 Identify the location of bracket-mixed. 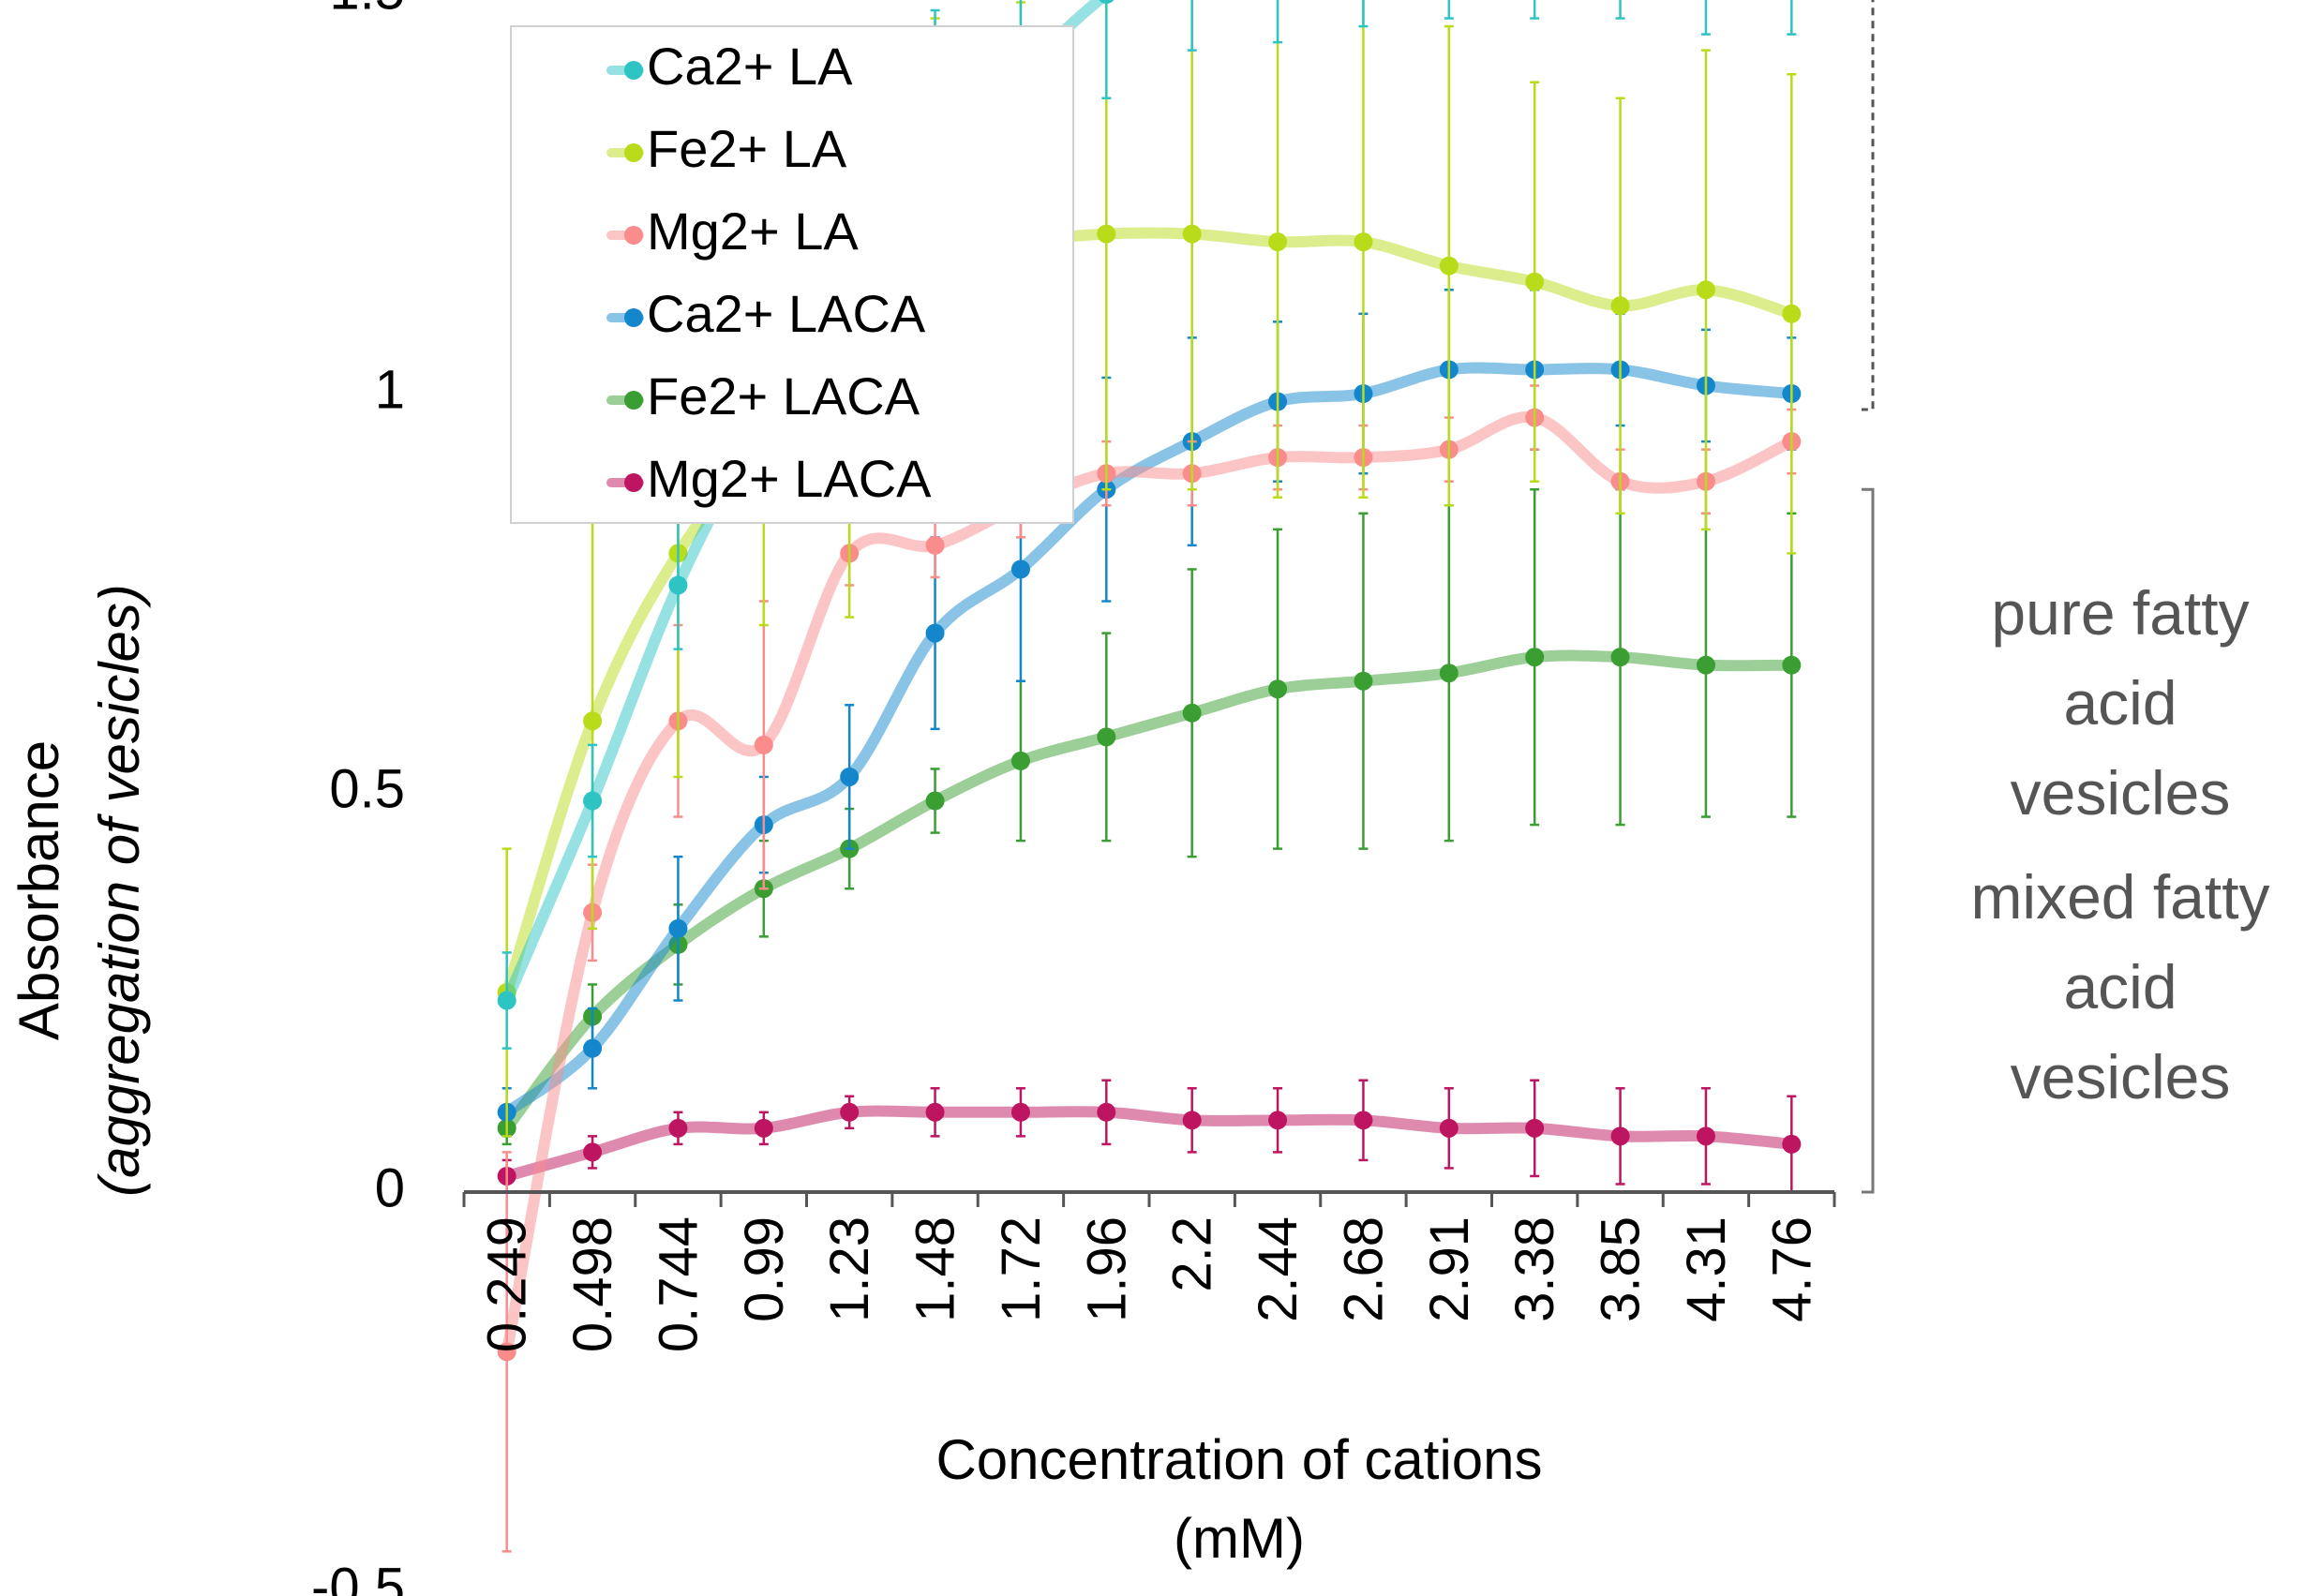
(1868, 840).